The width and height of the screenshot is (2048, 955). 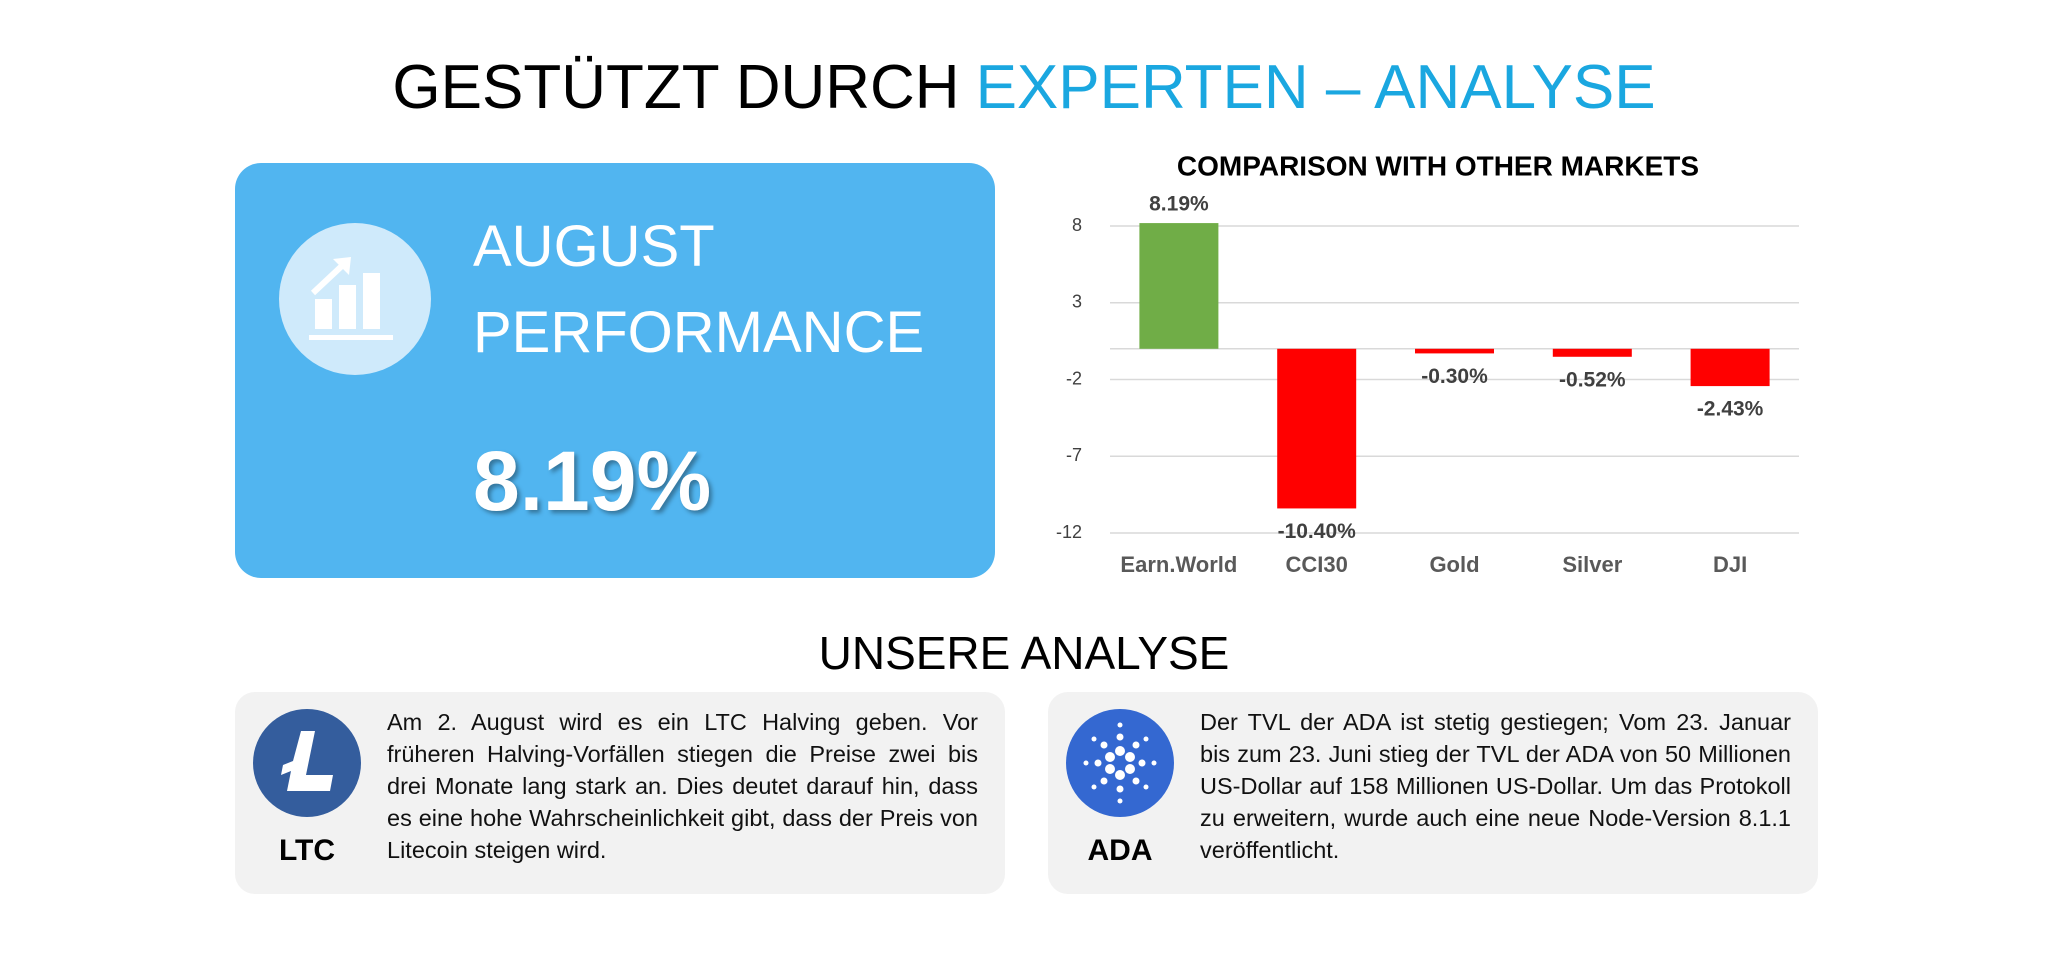 I want to click on card-label: ADA, so click(x=1120, y=850).